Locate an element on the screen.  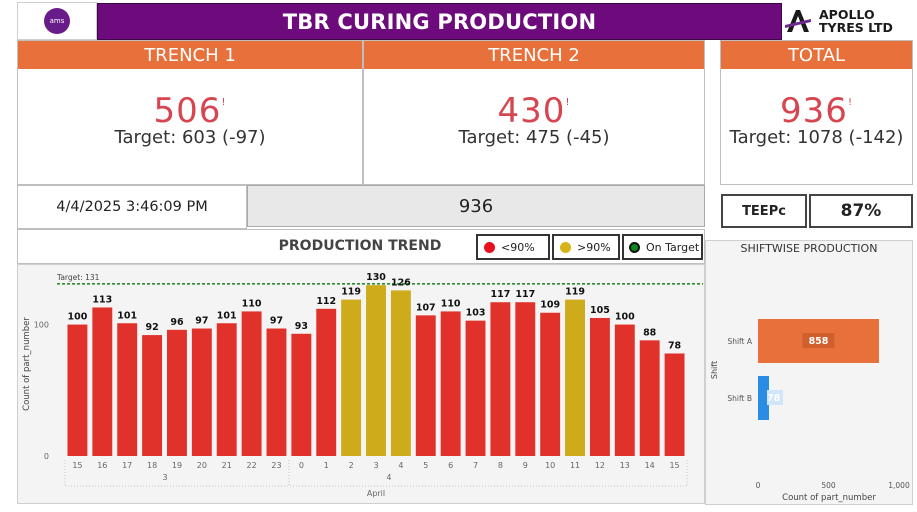
total-card: TOTAL 936! Target: 1078 (-142) is located at coordinates (816, 112).